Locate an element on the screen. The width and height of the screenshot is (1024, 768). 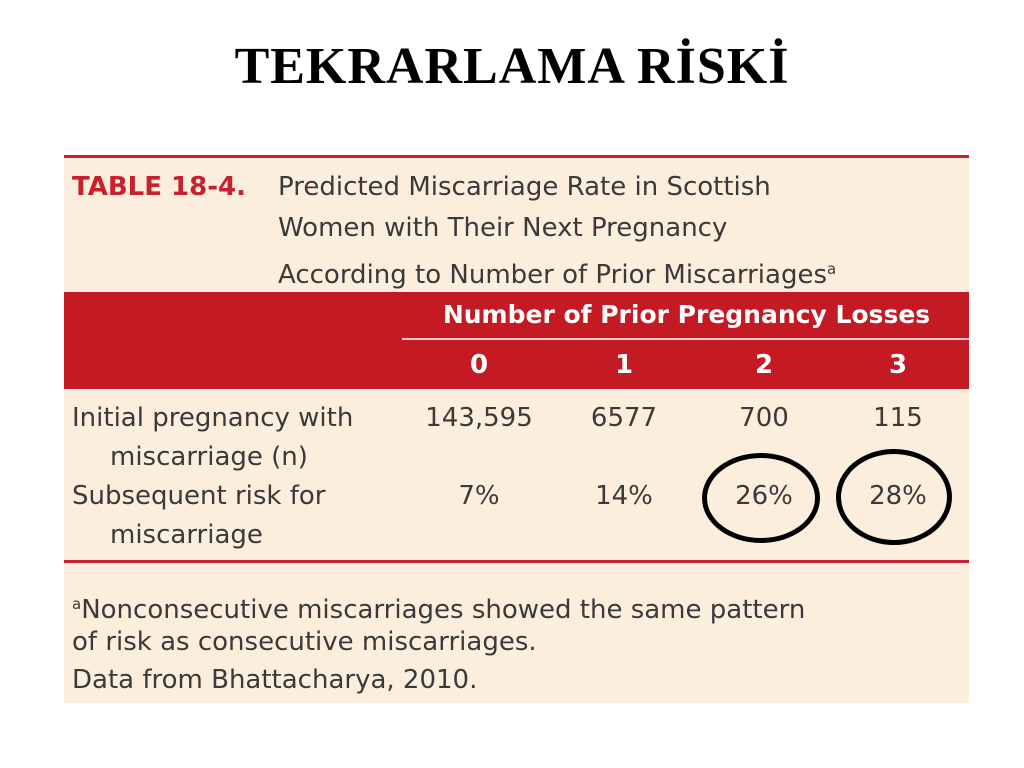
footnote-source: Data from Bhattacharya, 2010. is located at coordinates (275, 680).